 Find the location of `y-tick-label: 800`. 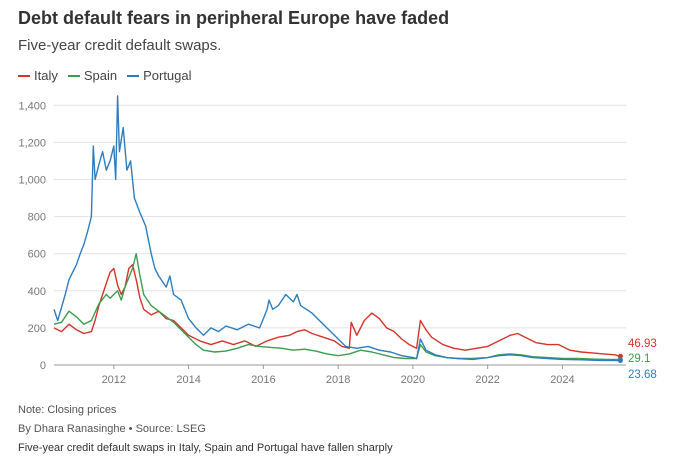

y-tick-label: 800 is located at coordinates (37, 218).